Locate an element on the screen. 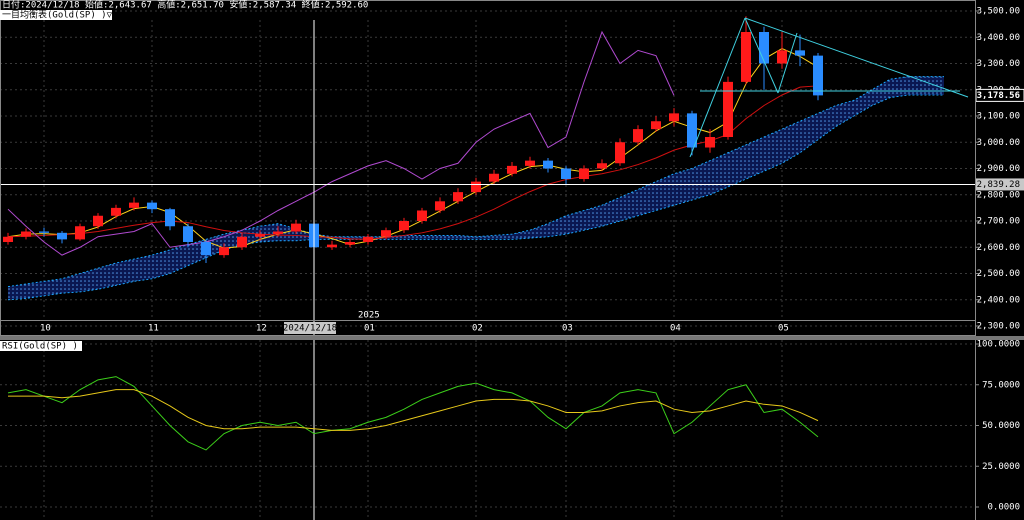 The height and width of the screenshot is (520, 1024). year-label: 2025 is located at coordinates (369, 316).